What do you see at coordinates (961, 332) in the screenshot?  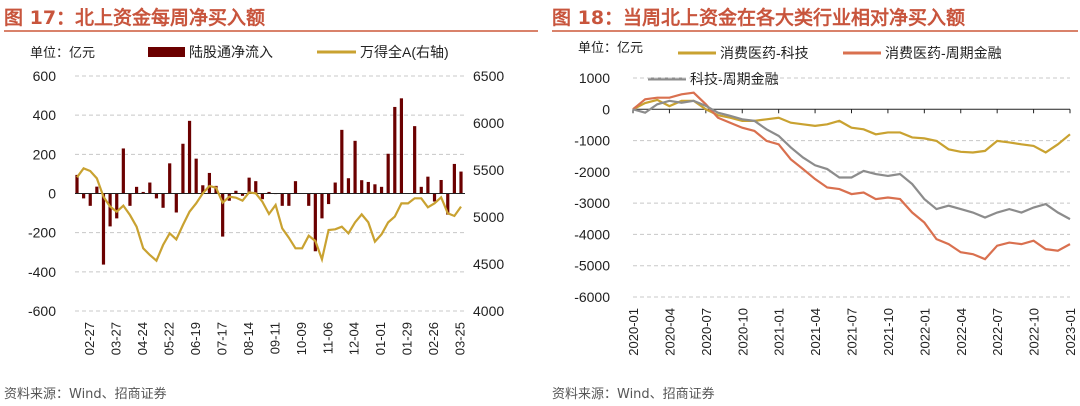 I see `x-tick-label: 2022-04` at bounding box center [961, 332].